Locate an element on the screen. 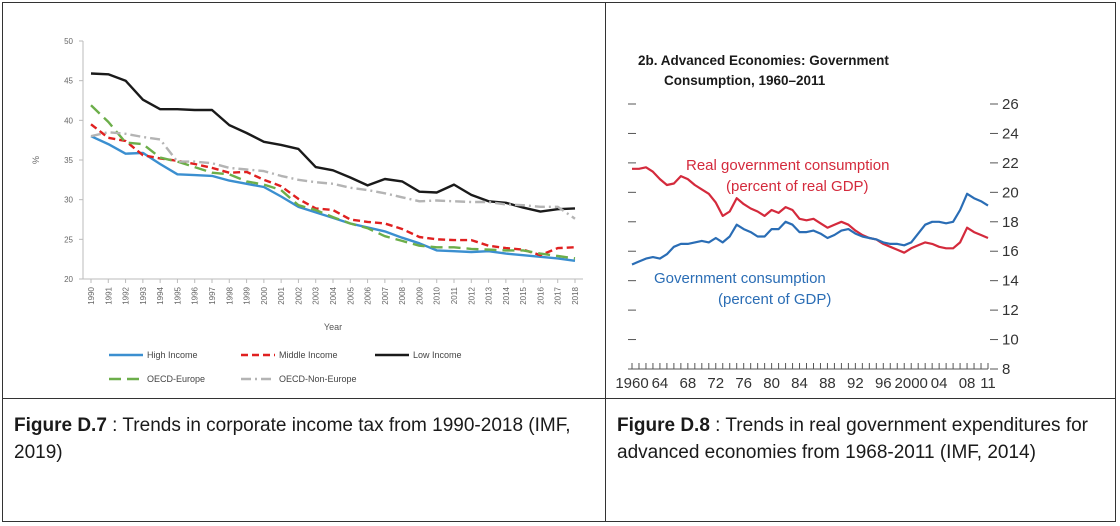  chart-title-line-2: Consumption, 1960–2011 is located at coordinates (745, 80).